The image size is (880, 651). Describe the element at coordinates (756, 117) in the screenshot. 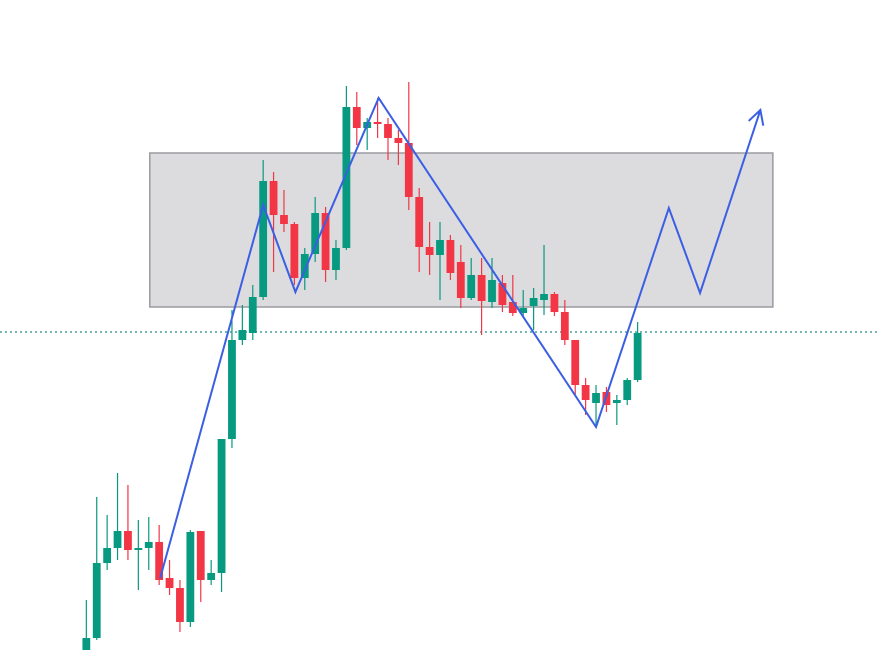

I see `zigzag-arrowhead` at that location.